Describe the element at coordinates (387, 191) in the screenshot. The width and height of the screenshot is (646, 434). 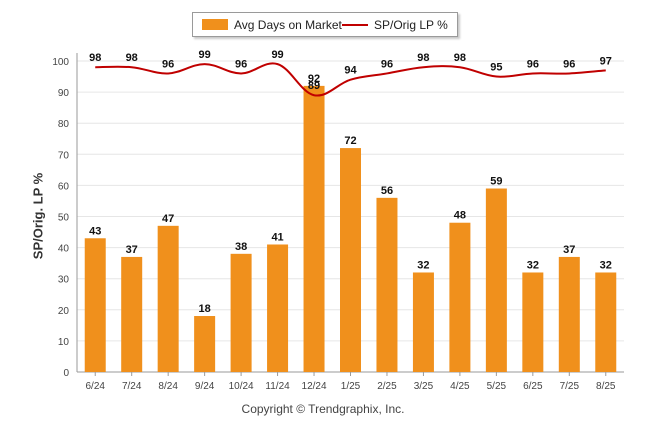
I see `bar-value-label: 56` at that location.